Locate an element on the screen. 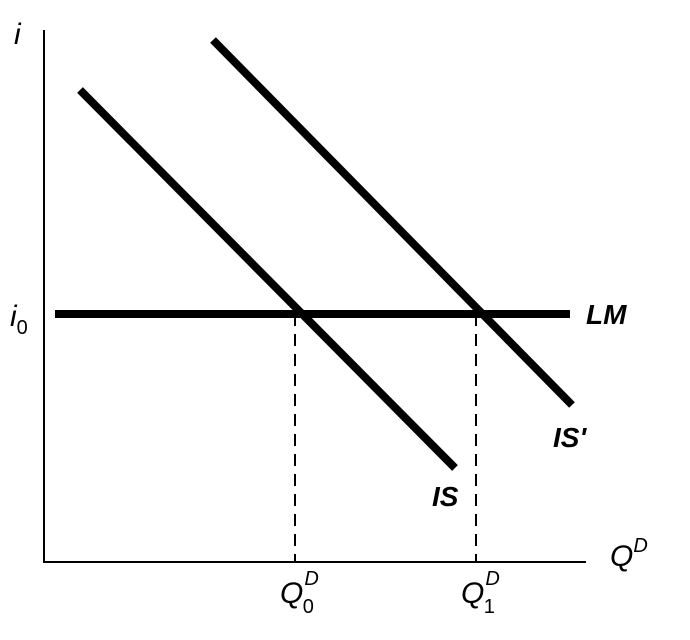 The width and height of the screenshot is (690, 640). i0-sub: 0 is located at coordinates (22, 328).